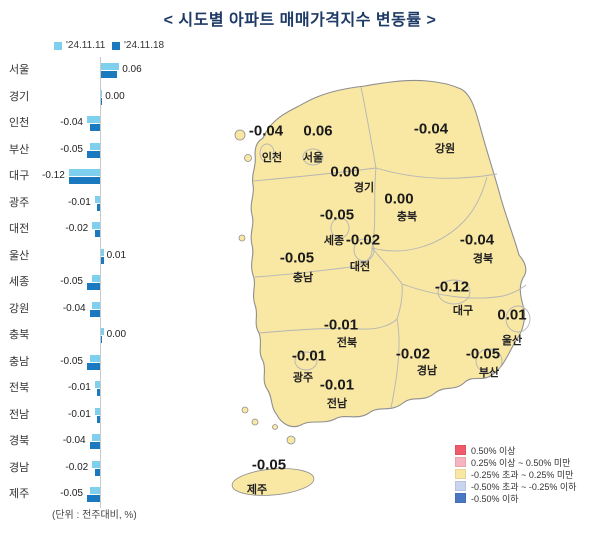  I want to click on bar-value-label: -0.12, so click(53, 175).